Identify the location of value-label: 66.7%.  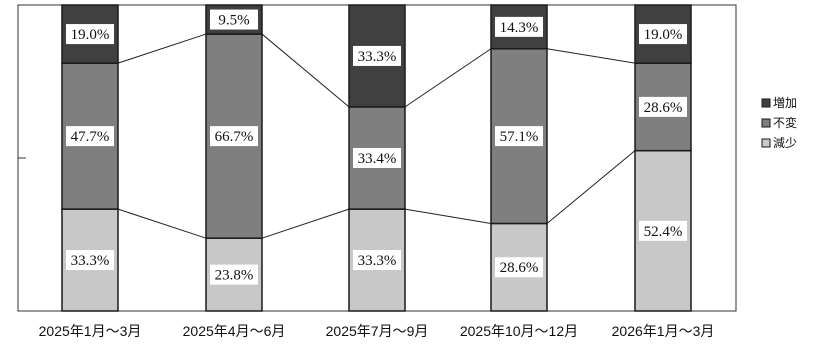
(234, 137).